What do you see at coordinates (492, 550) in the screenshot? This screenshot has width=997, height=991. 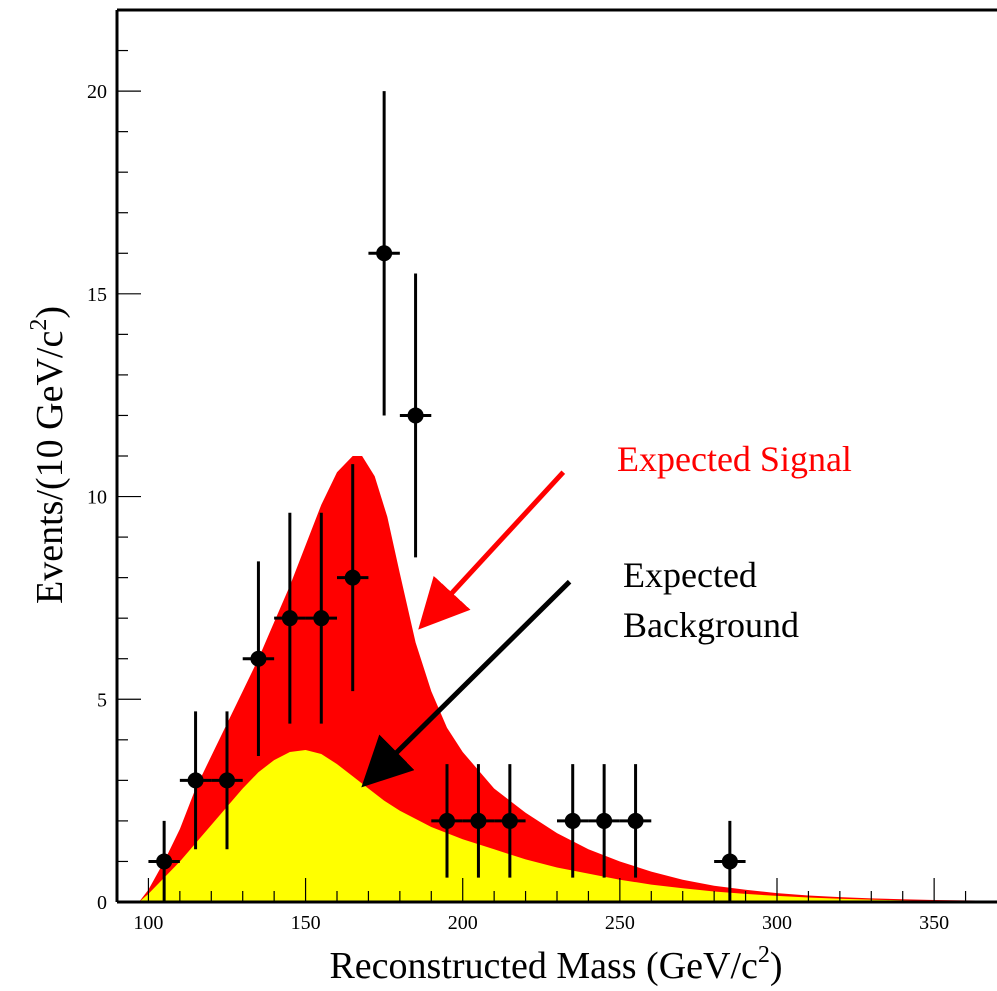 I see `expected-signal-arrow` at bounding box center [492, 550].